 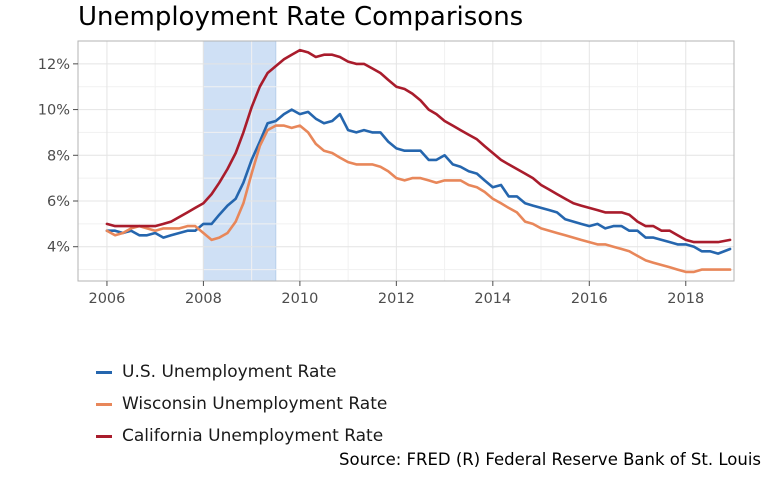 What do you see at coordinates (396, 299) in the screenshot?
I see `x-tick-label: 2012` at bounding box center [396, 299].